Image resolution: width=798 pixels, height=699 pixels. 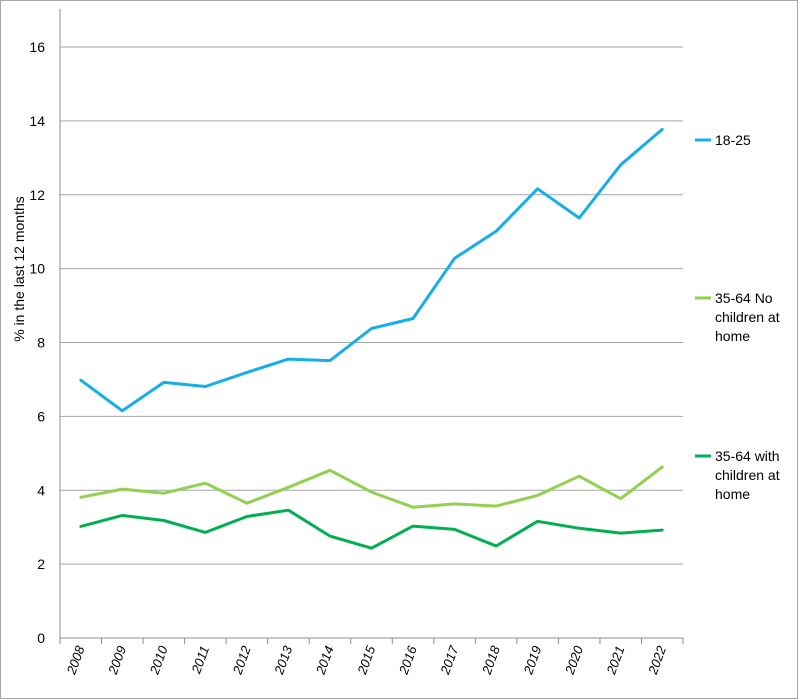 I want to click on x-tick-label: 2011, so click(x=200, y=660).